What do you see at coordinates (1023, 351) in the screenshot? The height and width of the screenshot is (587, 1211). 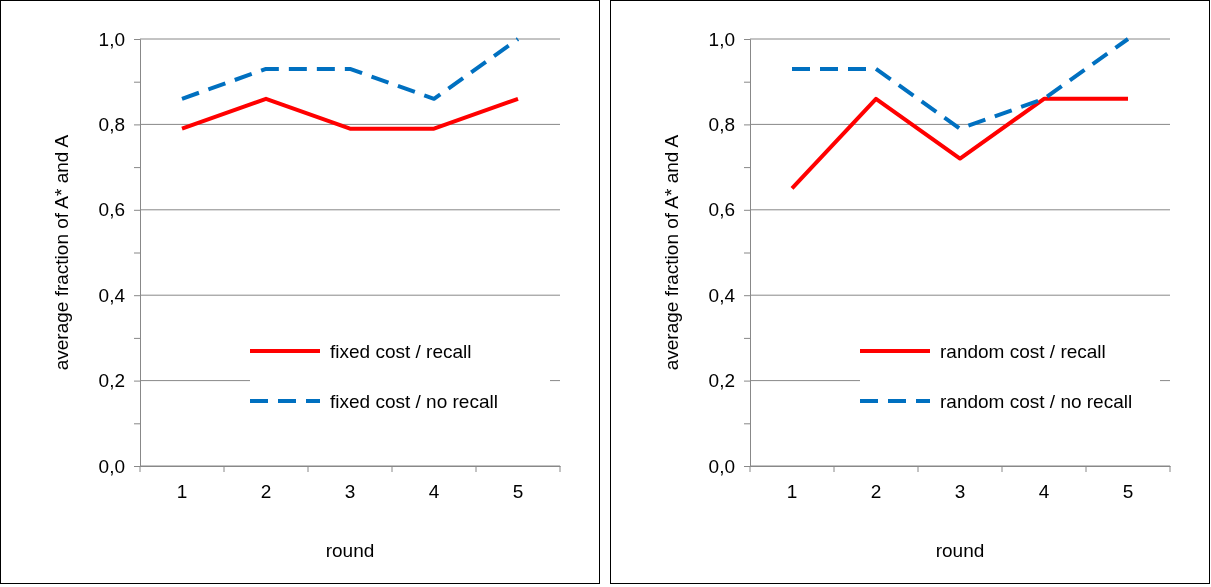 I see `legend-label: random cost / recall` at bounding box center [1023, 351].